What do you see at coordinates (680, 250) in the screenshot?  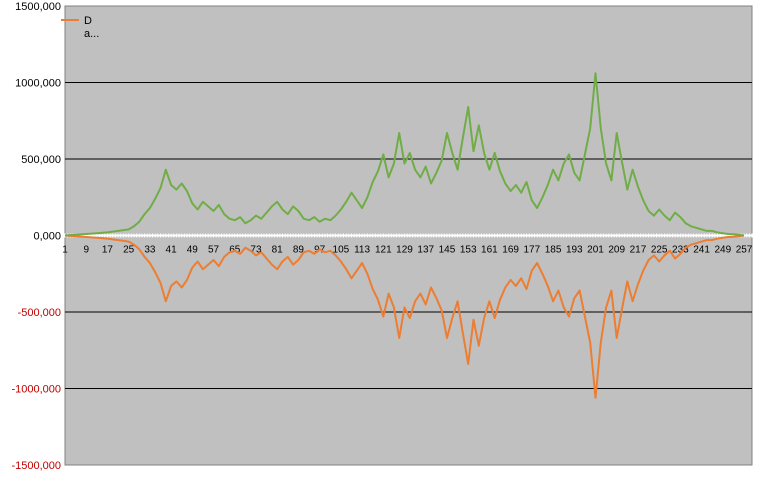 I see `x-tick-label: 233` at bounding box center [680, 250].